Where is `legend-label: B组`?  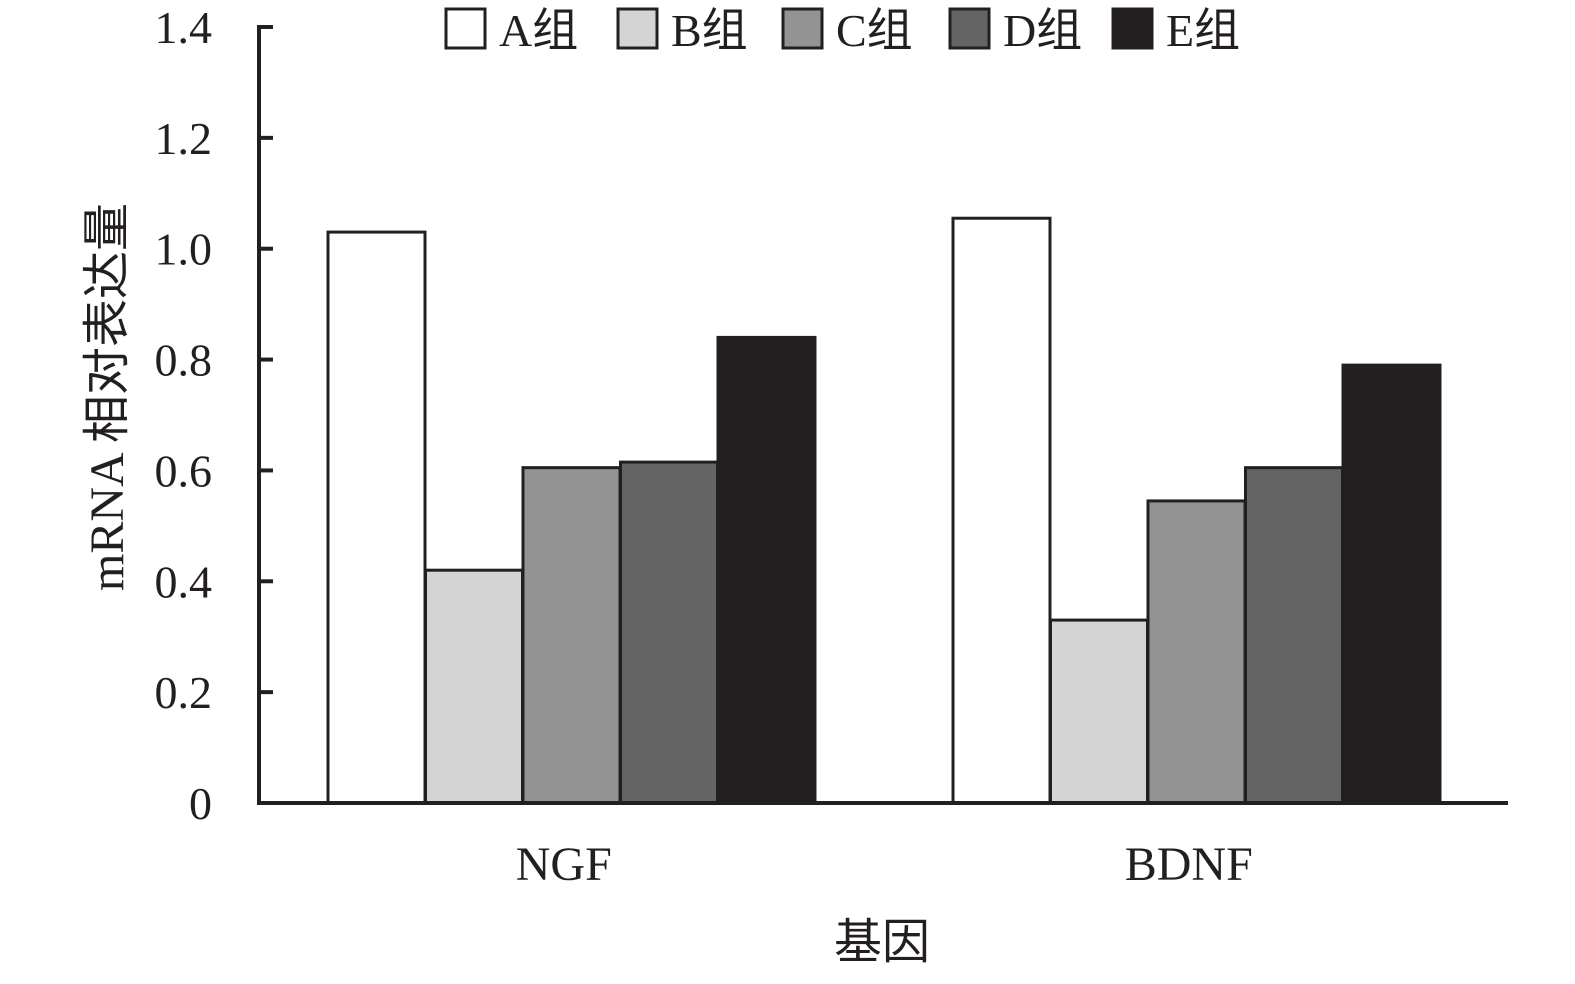
legend-label: B组 is located at coordinates (709, 30).